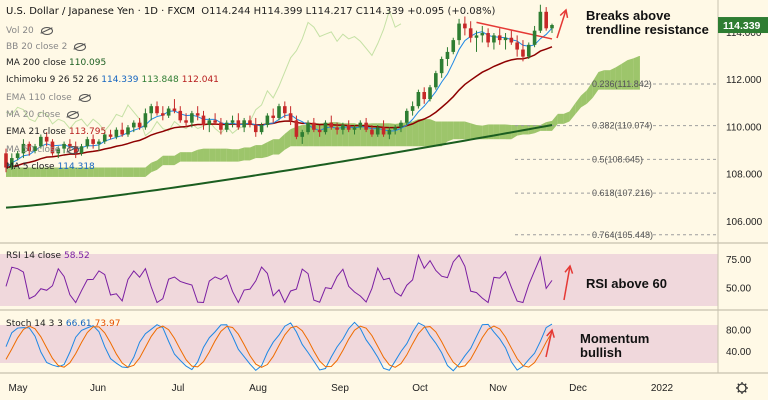 The image size is (768, 400). Describe the element at coordinates (114, 80) in the screenshot. I see `legend-ichimoku: Ichimoku 9 26 52 26 114.339 113.848 112.041` at that location.